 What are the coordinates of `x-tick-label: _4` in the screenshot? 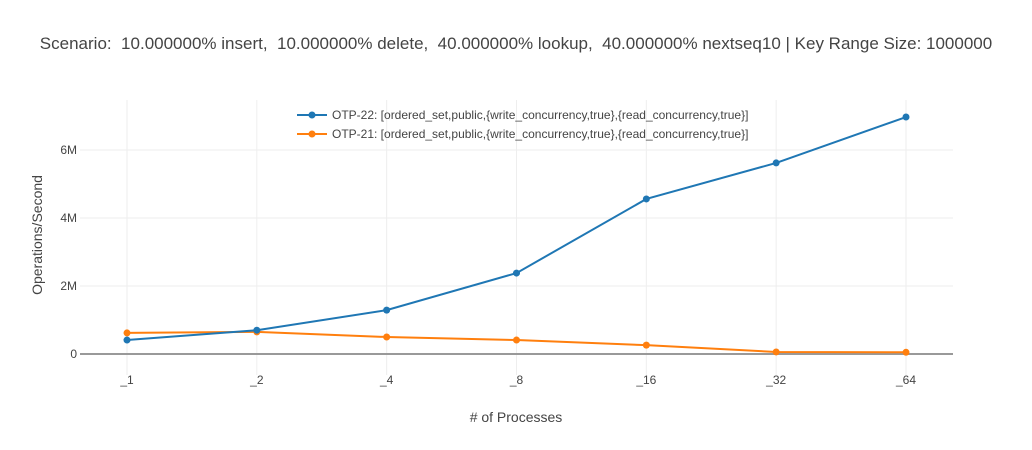 It's located at (386, 380).